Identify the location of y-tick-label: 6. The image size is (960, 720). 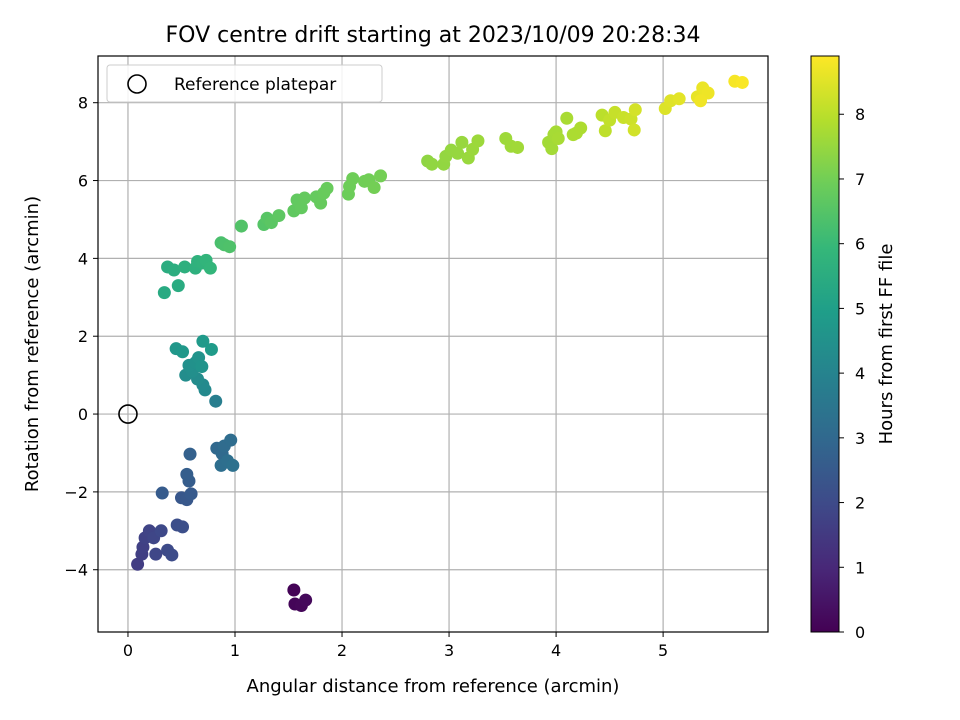
(83, 181).